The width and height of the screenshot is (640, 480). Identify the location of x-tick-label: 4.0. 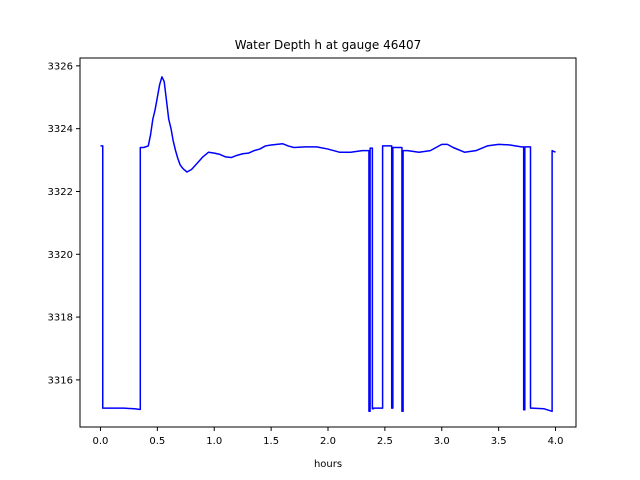
(556, 441).